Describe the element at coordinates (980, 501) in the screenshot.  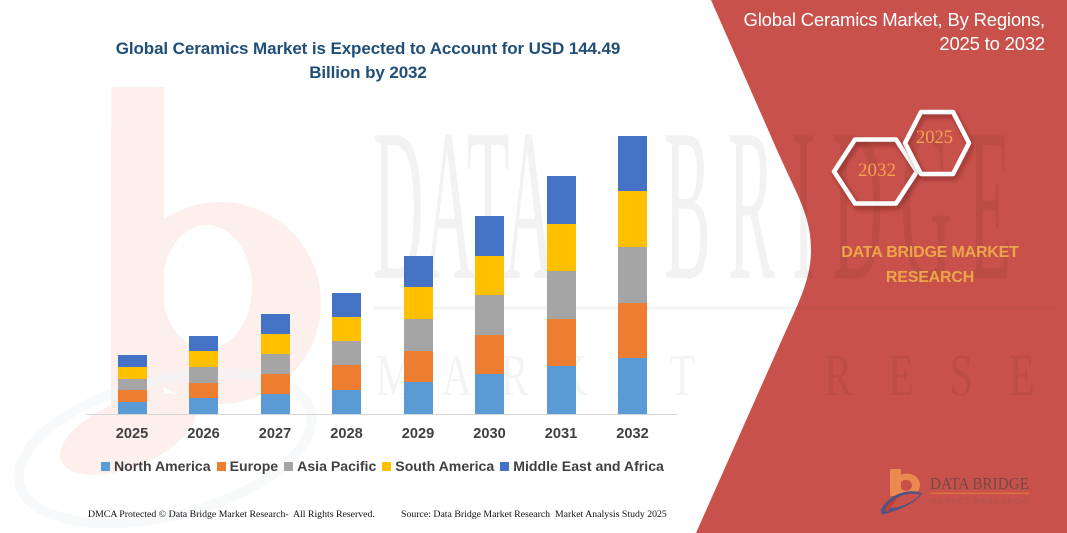
I see `svg-text: MARKET RESEARCH` at that location.